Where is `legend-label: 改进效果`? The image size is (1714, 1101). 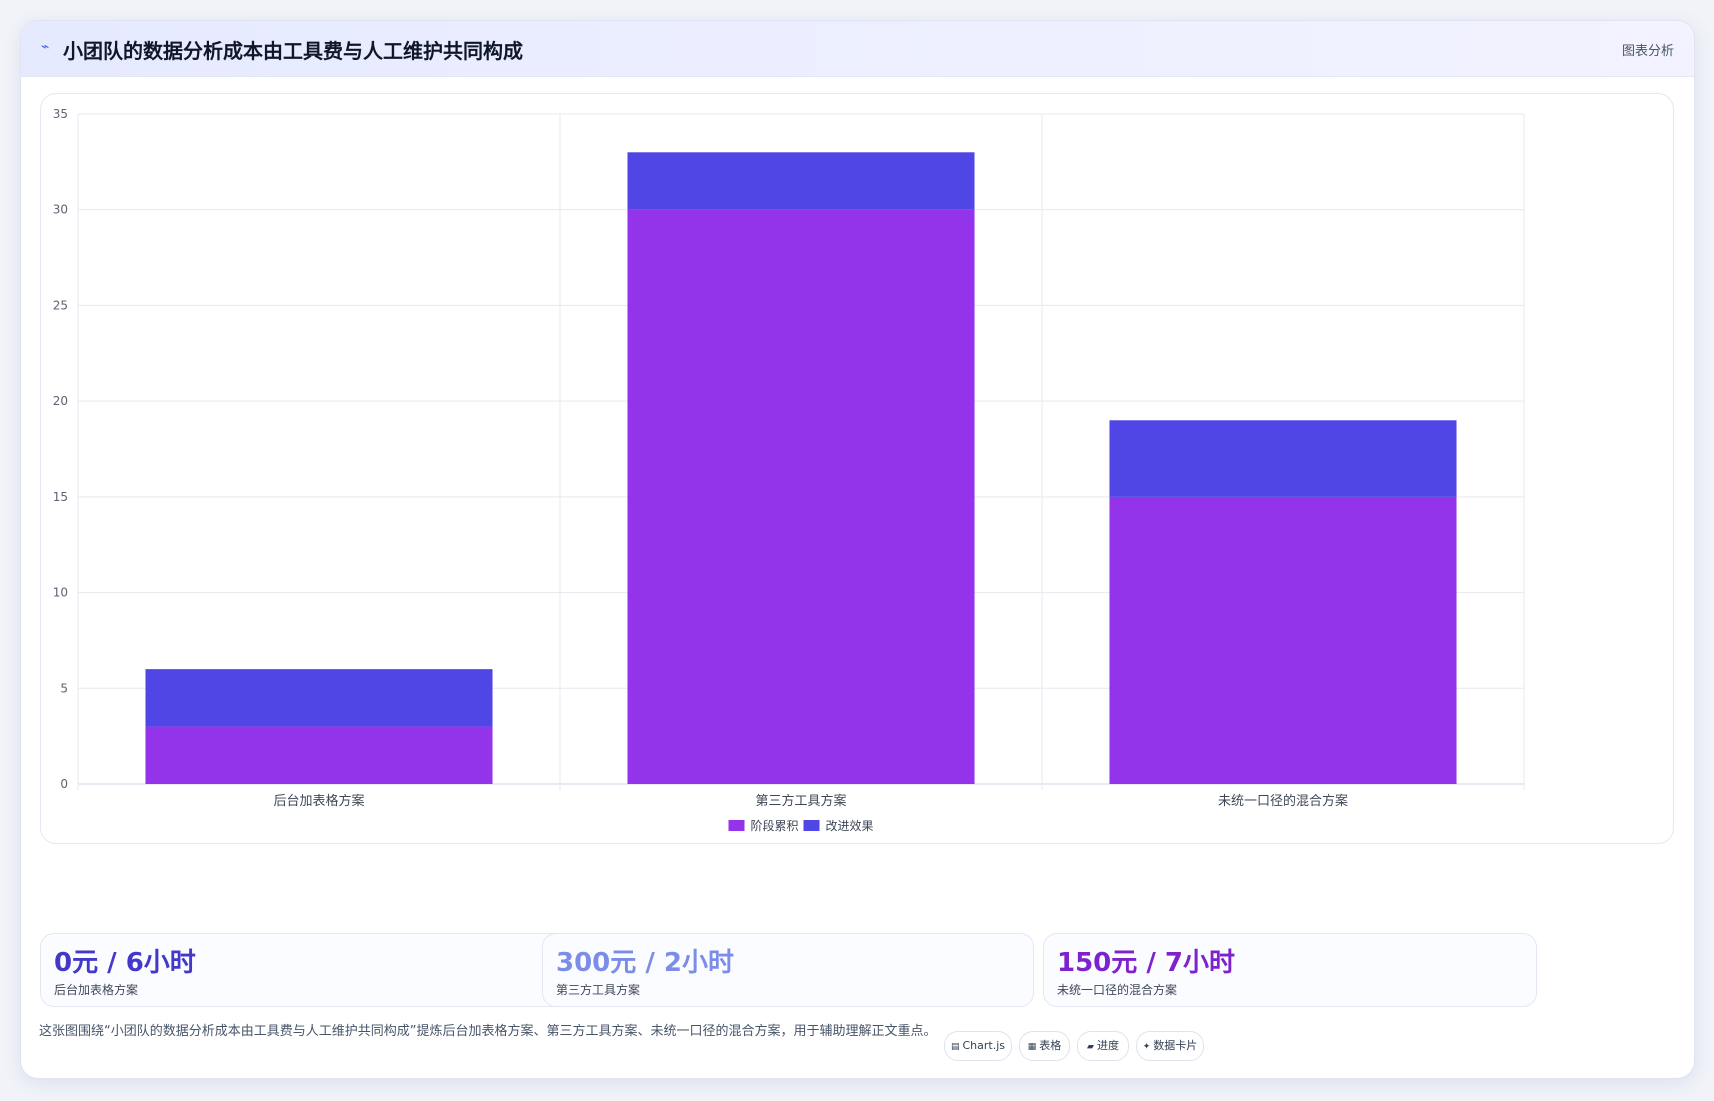
legend-label: 改进效果 is located at coordinates (850, 825).